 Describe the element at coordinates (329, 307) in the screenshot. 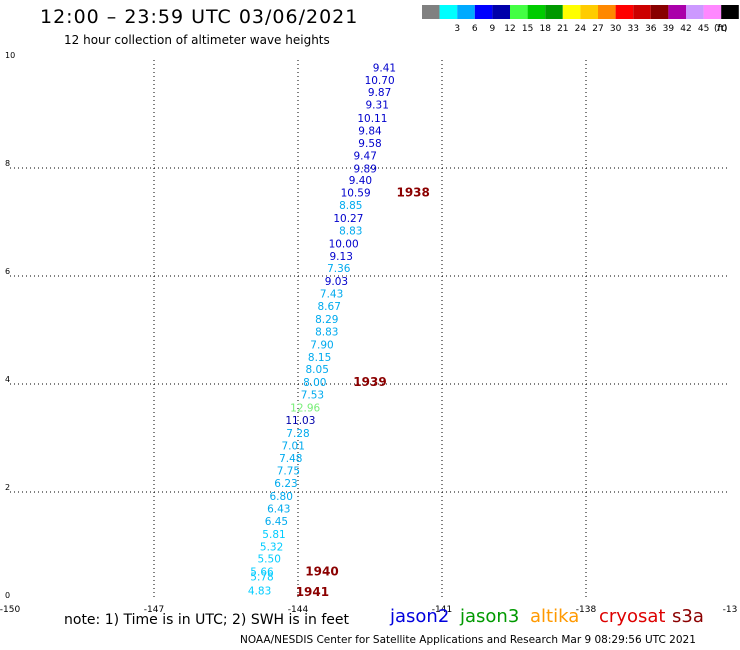

I see `wave-height-label: 8.67` at that location.